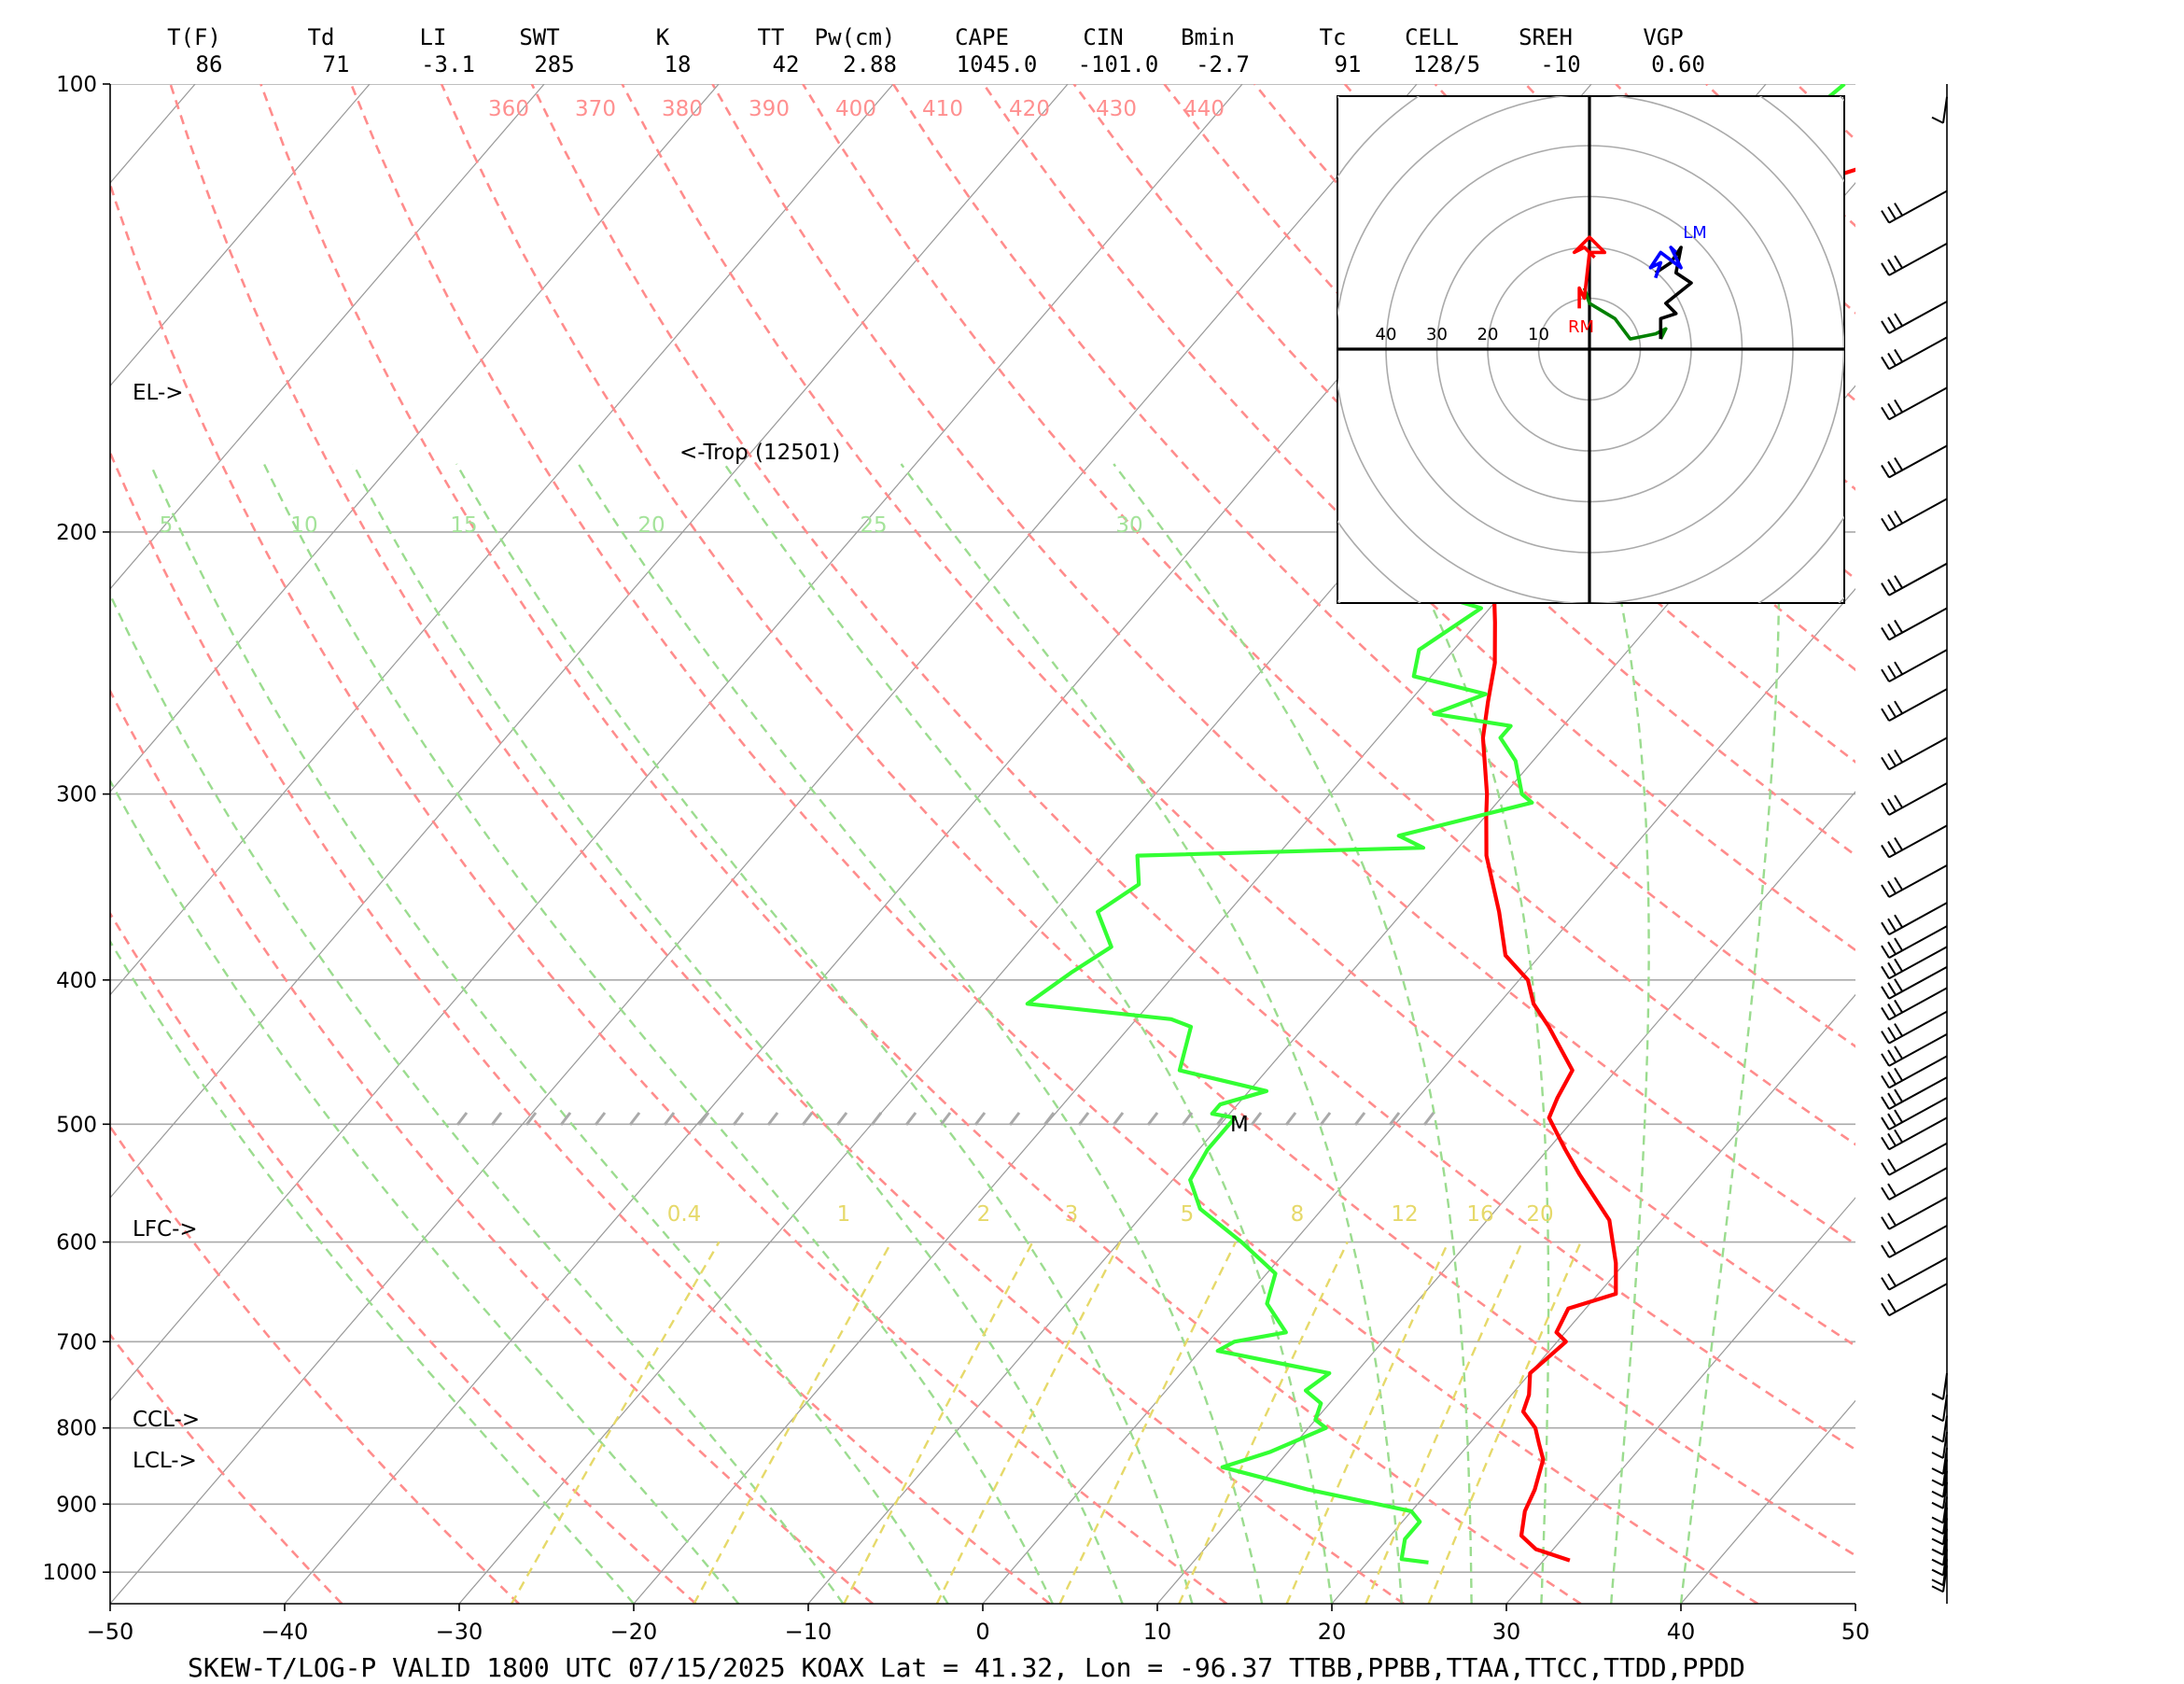 Image resolution: width=2184 pixels, height=1684 pixels. Describe the element at coordinates (321, 37) in the screenshot. I see `index-label: Td` at that location.